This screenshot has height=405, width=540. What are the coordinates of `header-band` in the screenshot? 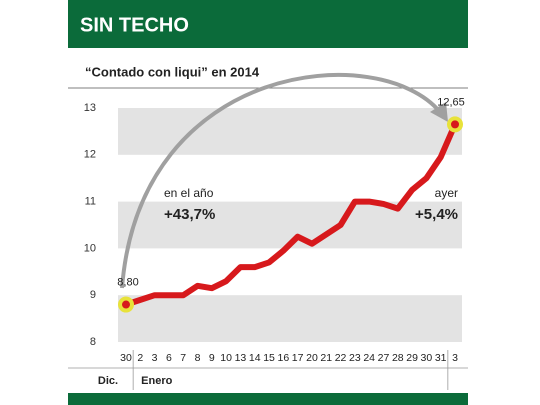 It's located at (268, 24).